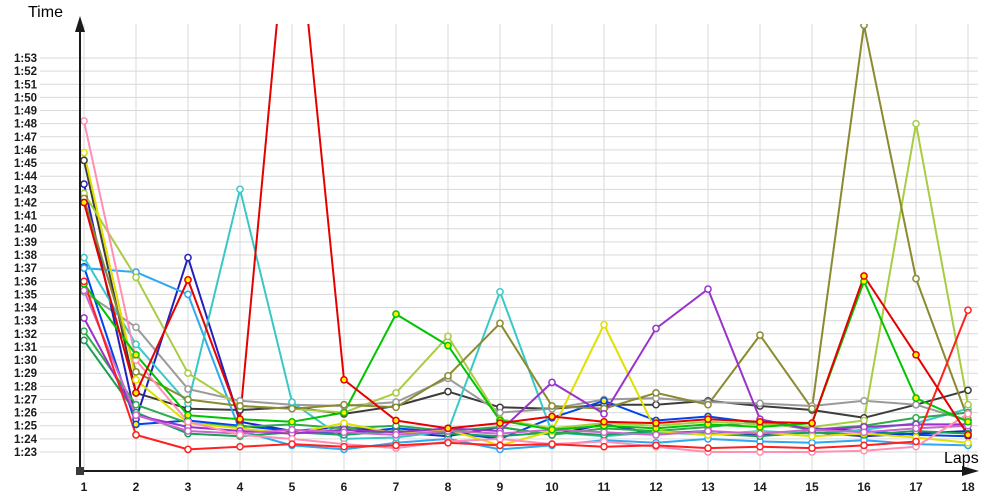 The height and width of the screenshot is (500, 1000). I want to click on x-tick-label: 8, so click(448, 487).